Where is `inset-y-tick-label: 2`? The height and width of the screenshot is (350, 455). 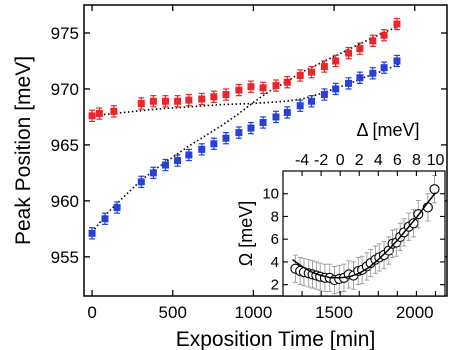
inset-y-tick-label: 2 is located at coordinates (275, 285).